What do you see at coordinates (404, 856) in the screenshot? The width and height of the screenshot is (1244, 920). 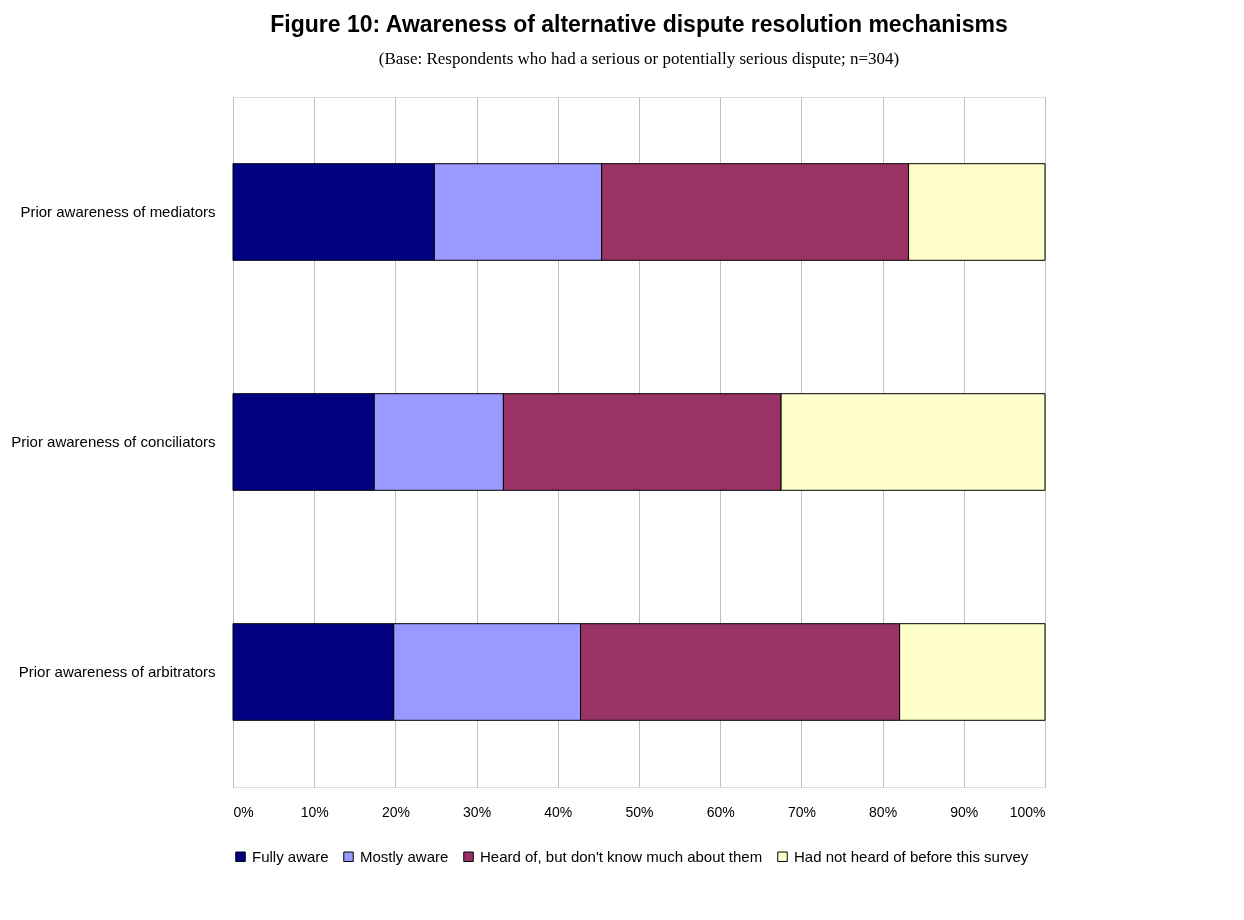 I see `legend-label: Mostly aware` at bounding box center [404, 856].